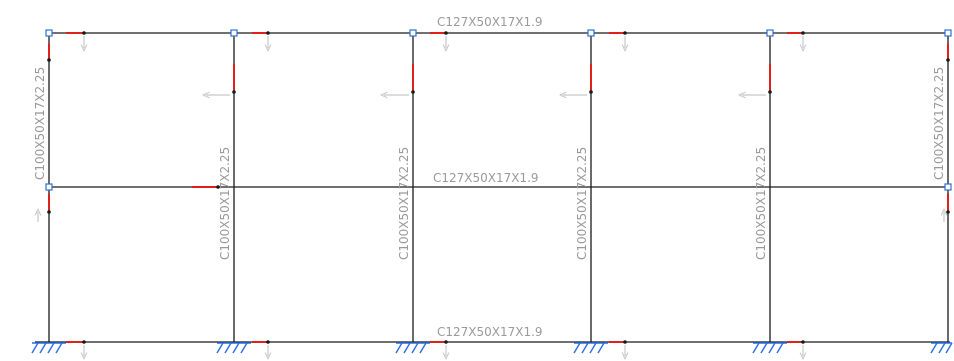  Describe the element at coordinates (225, 203) in the screenshot. I see `column-label-2: C100X50X17X2.25` at that location.